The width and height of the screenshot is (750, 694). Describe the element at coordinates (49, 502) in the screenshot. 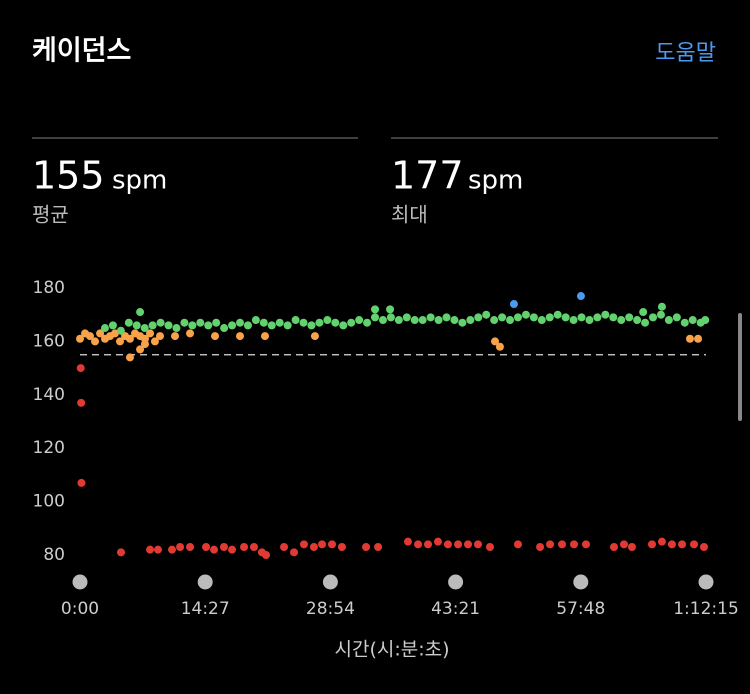

I see `y-tick-label: 100` at that location.